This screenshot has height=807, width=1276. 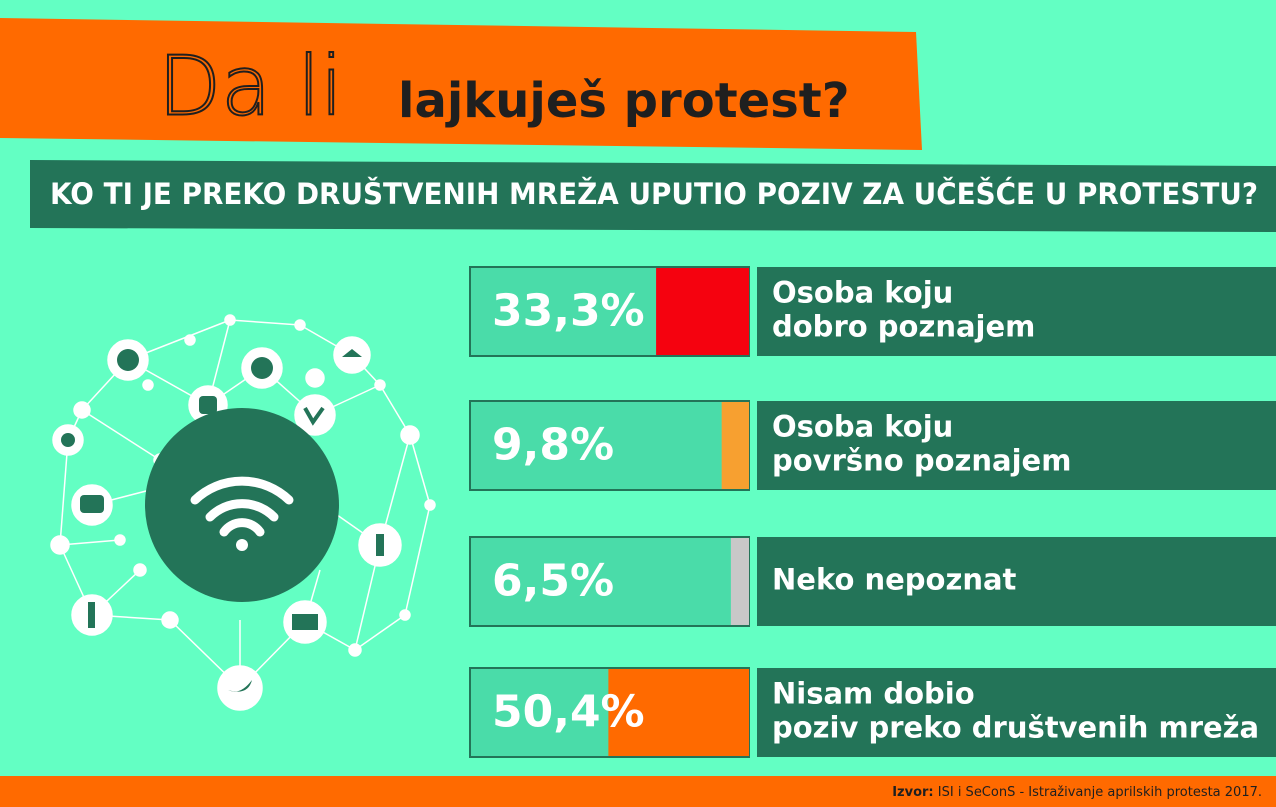 I want to click on value-label: 33,3%, so click(x=568, y=311).